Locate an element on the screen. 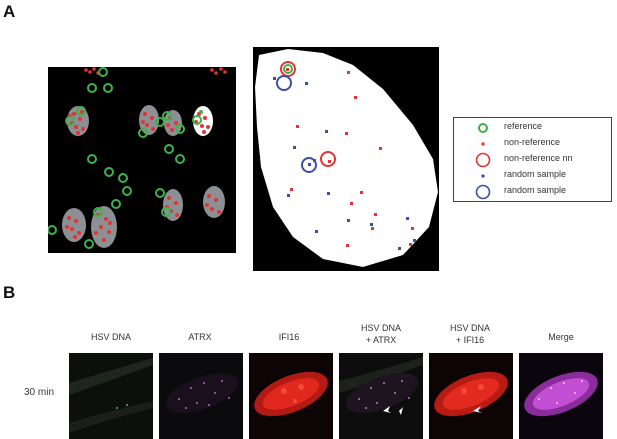 This screenshot has width=617, height=439. random-sample-points is located at coordinates (344, 163).